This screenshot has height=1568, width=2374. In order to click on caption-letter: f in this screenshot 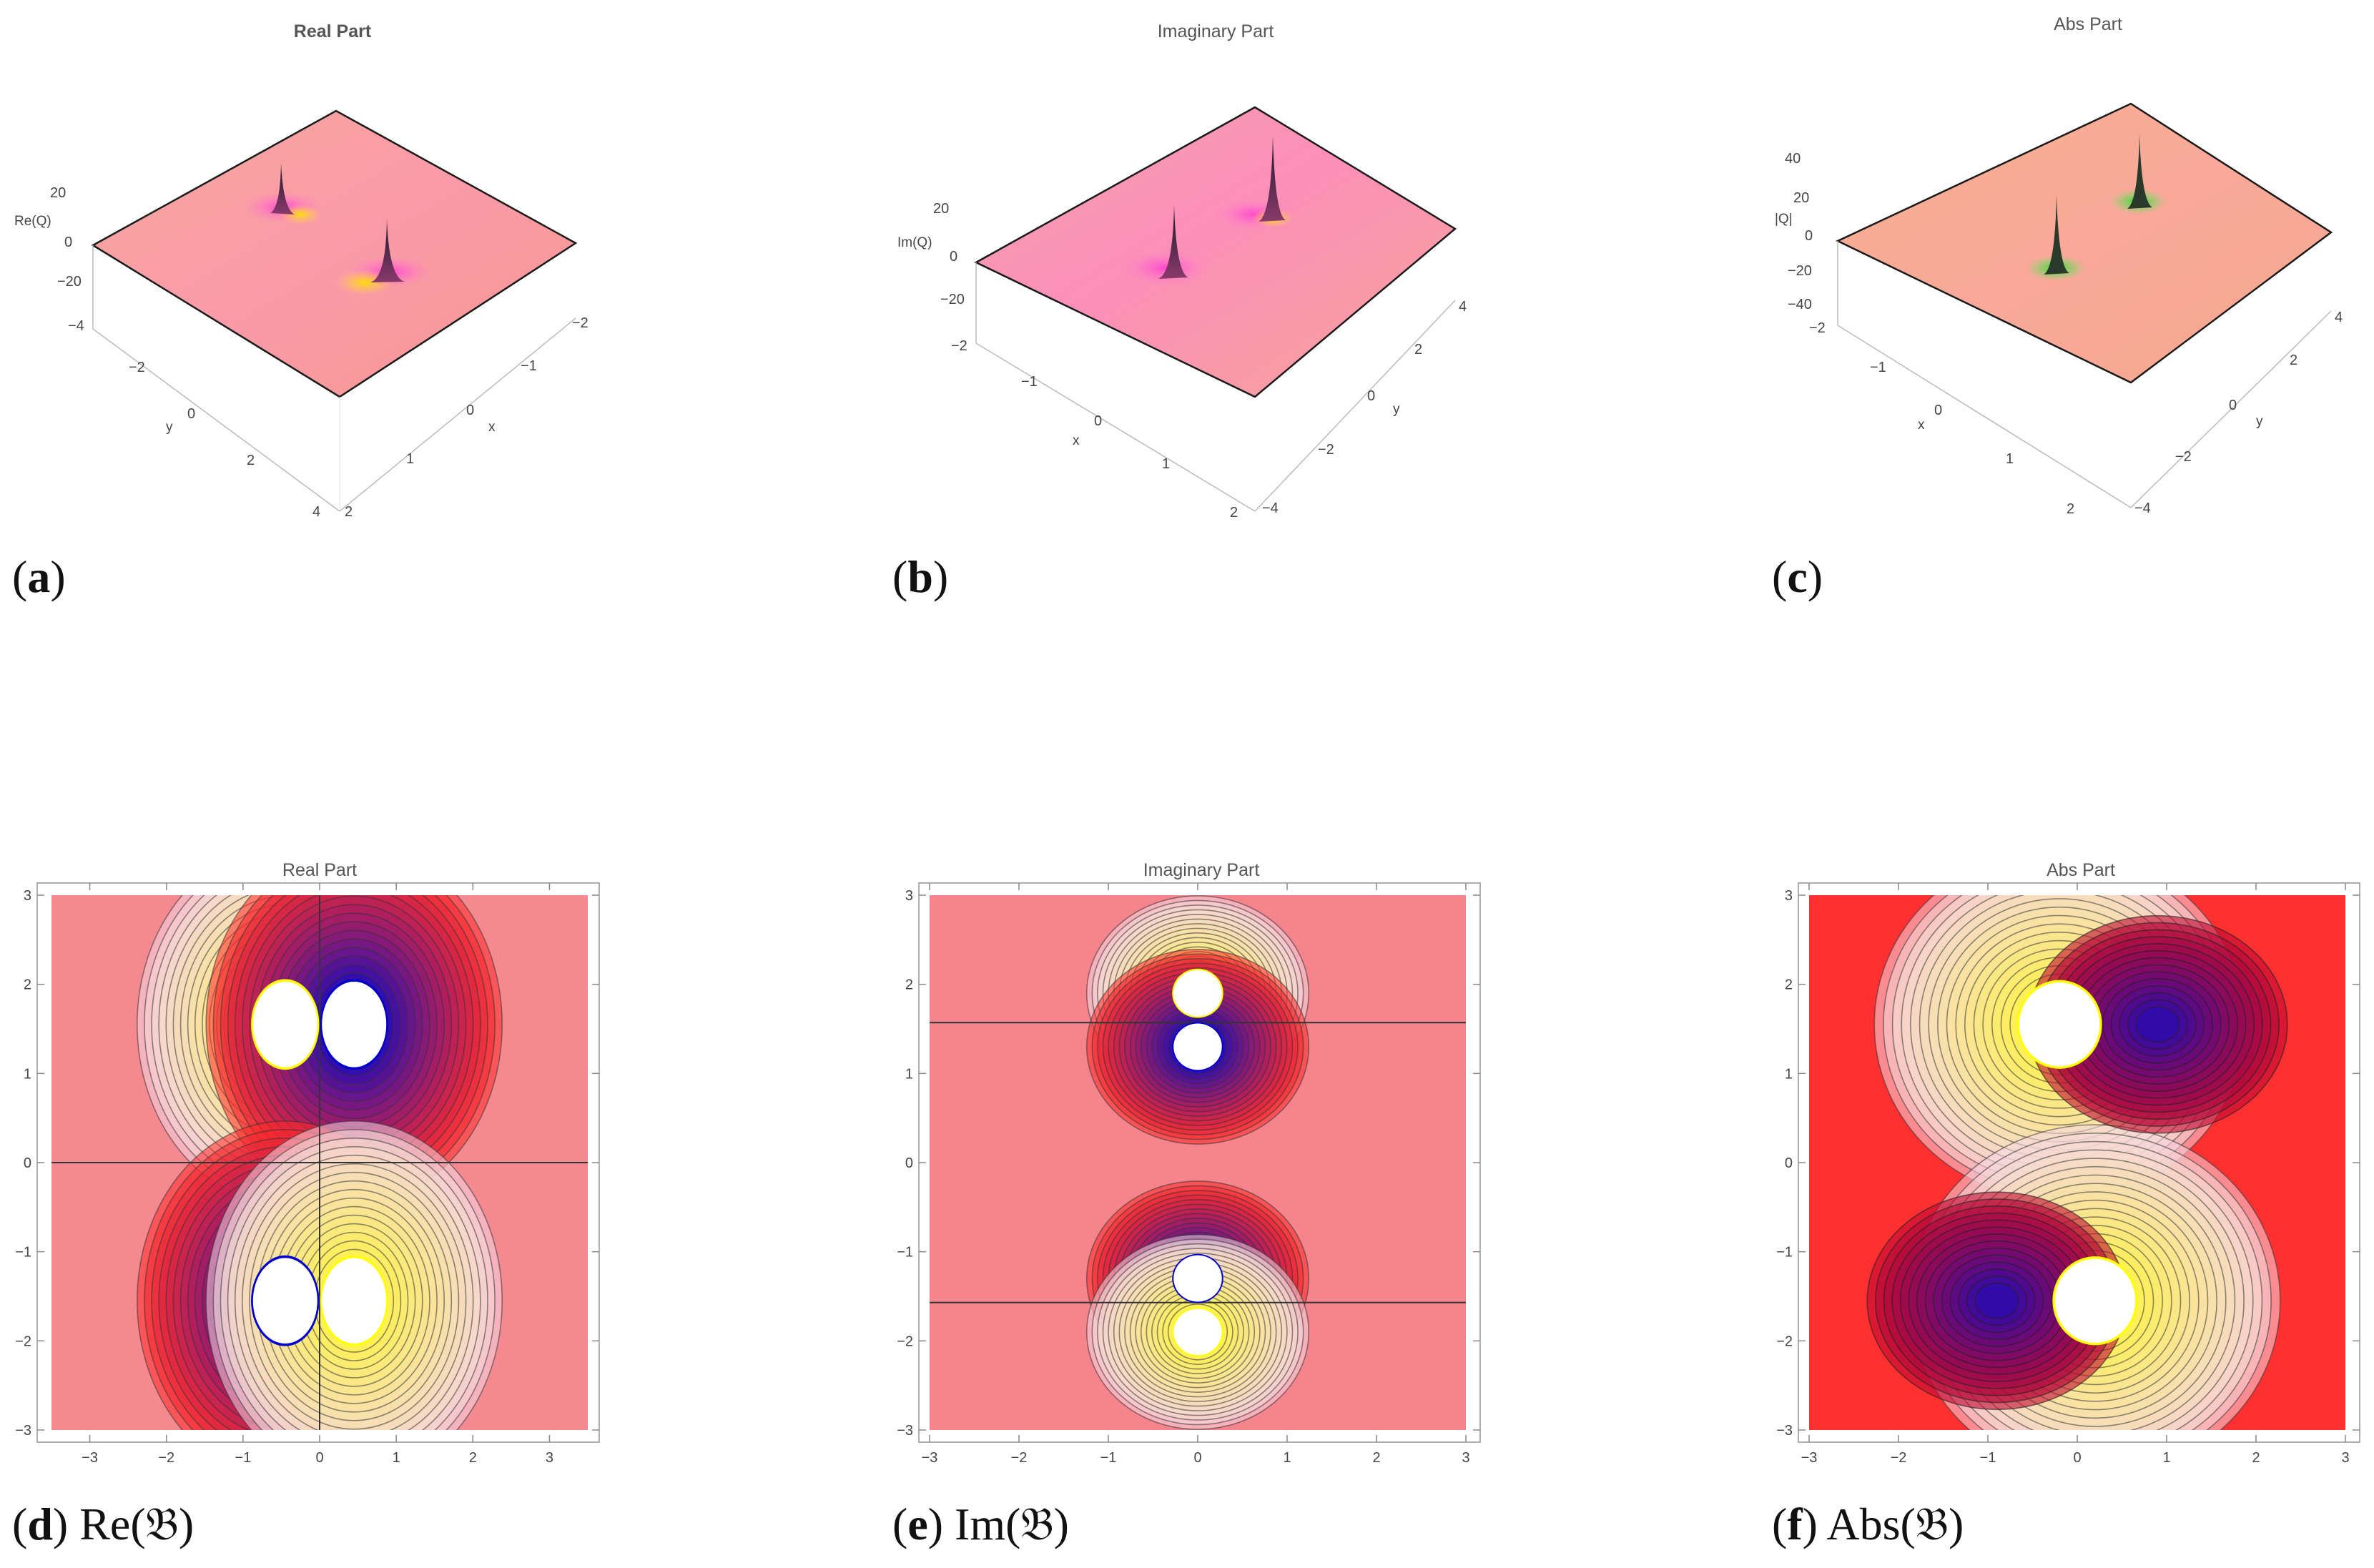, I will do `click(1795, 1524)`.